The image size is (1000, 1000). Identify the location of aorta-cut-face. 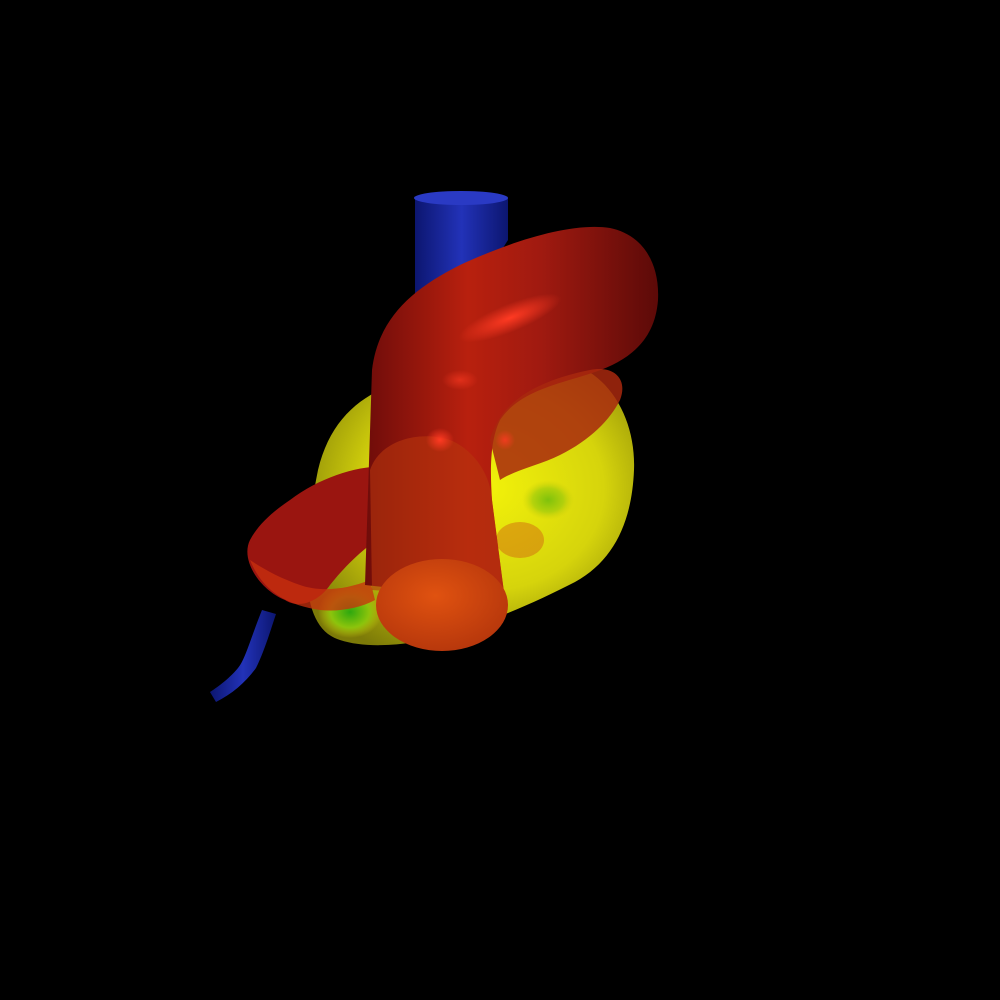
(442, 605).